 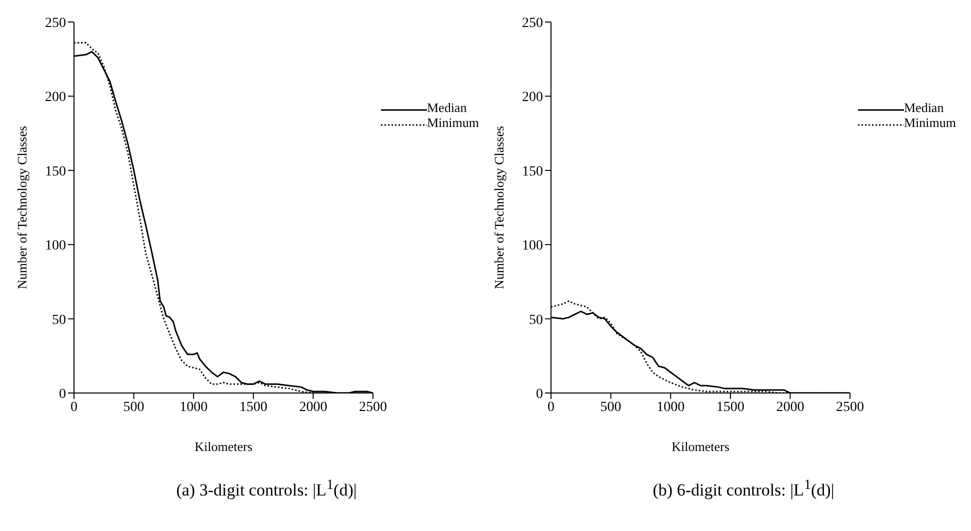 What do you see at coordinates (266, 489) in the screenshot?
I see `text: (a) 3-digit controls: |L$^{1}$(d)|` at bounding box center [266, 489].